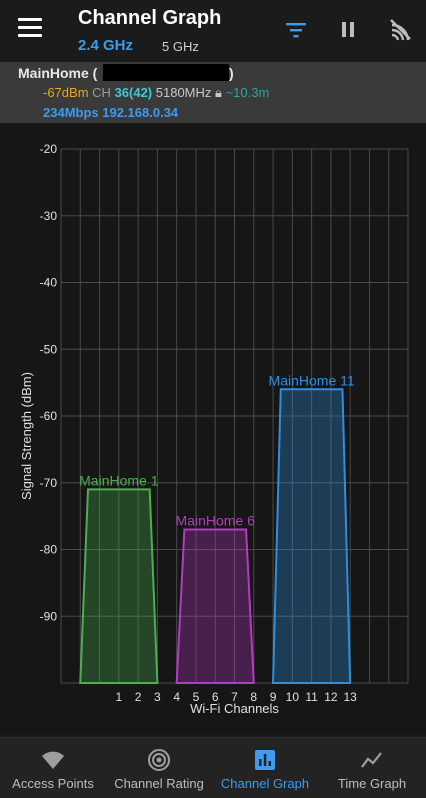  What do you see at coordinates (311, 697) in the screenshot?
I see `x-tick-label: 11` at bounding box center [311, 697].